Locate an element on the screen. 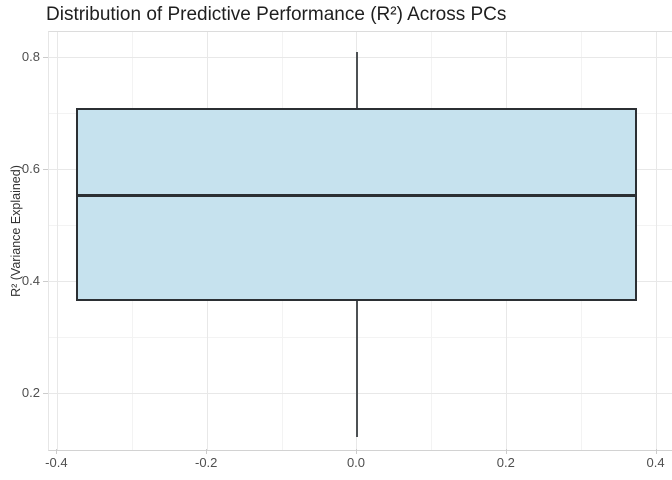  y-tick-label: 0.6 is located at coordinates (30, 168).